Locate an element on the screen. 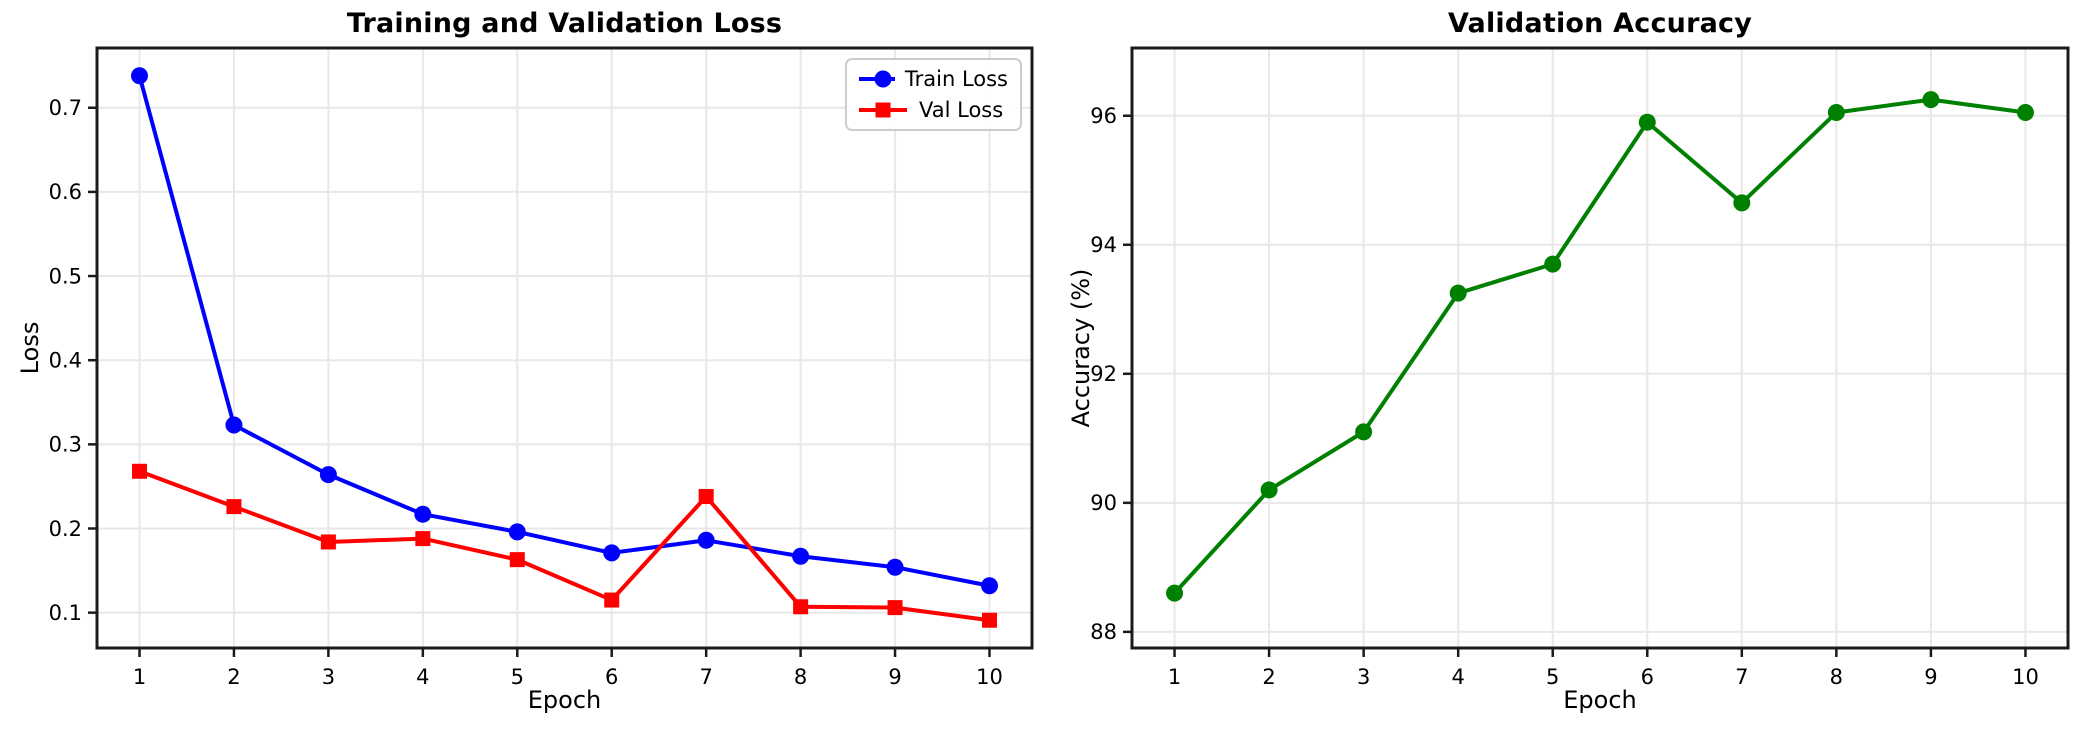 This screenshot has width=2082, height=730. y-tick-label: 0.5 is located at coordinates (65, 276).